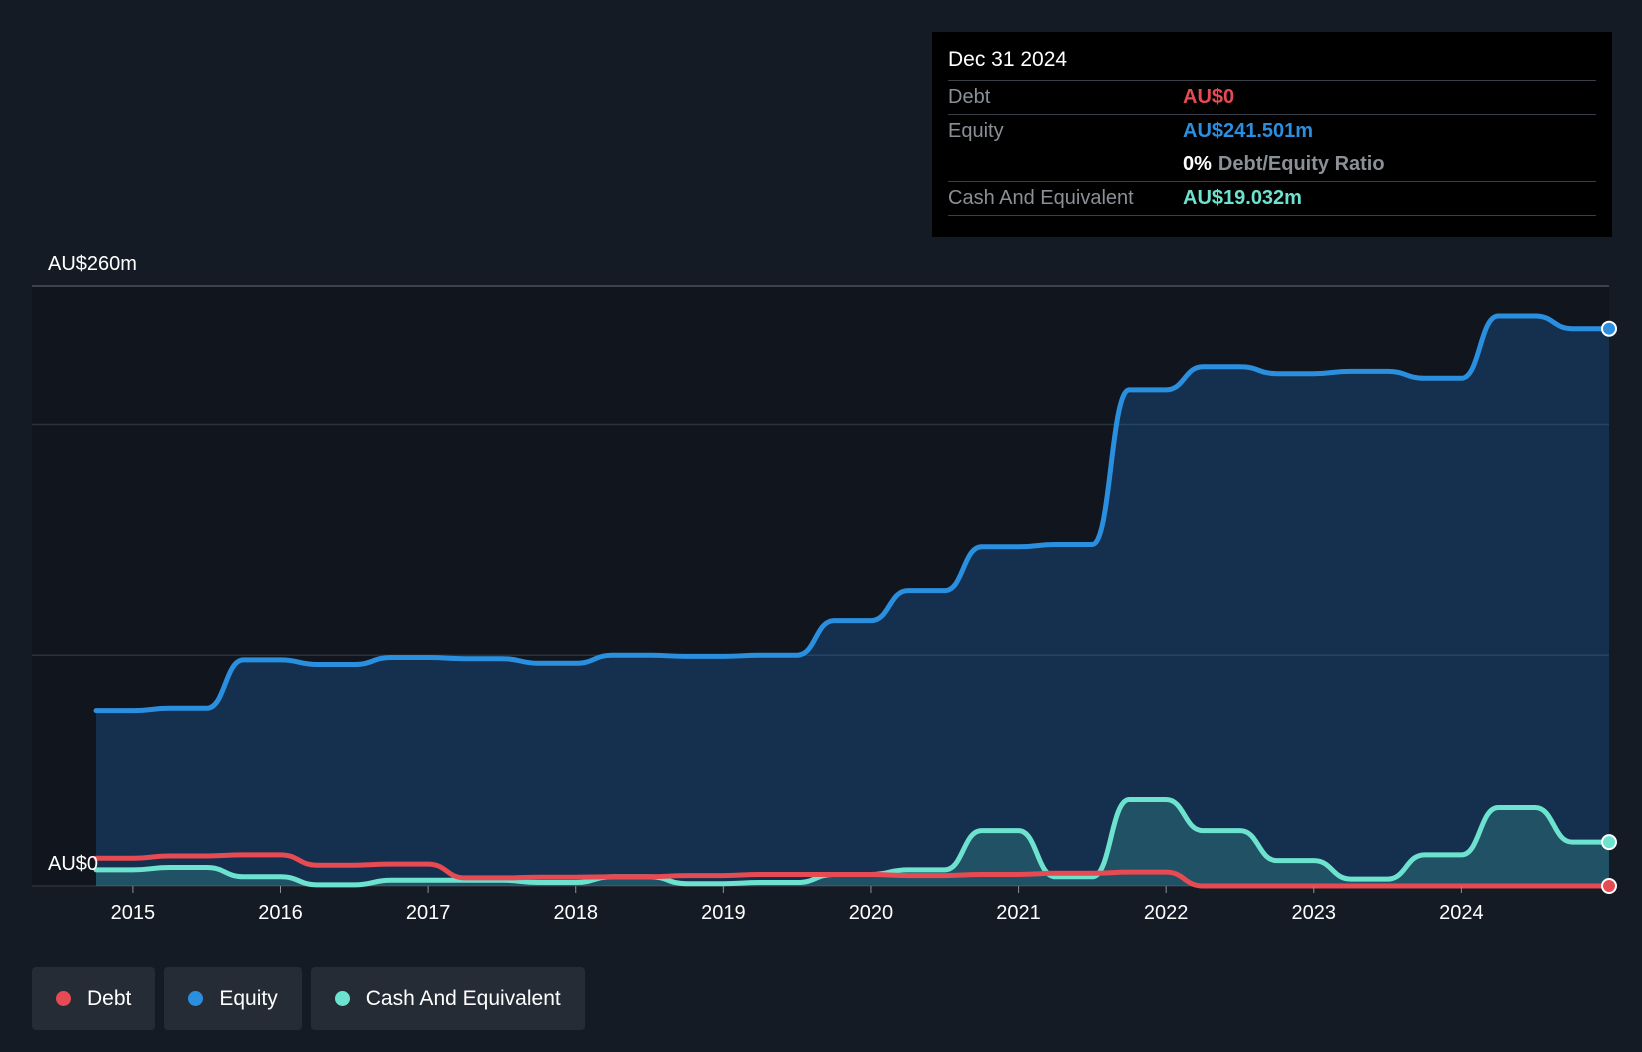  What do you see at coordinates (248, 998) in the screenshot?
I see `legend-label-equity: Equity` at bounding box center [248, 998].